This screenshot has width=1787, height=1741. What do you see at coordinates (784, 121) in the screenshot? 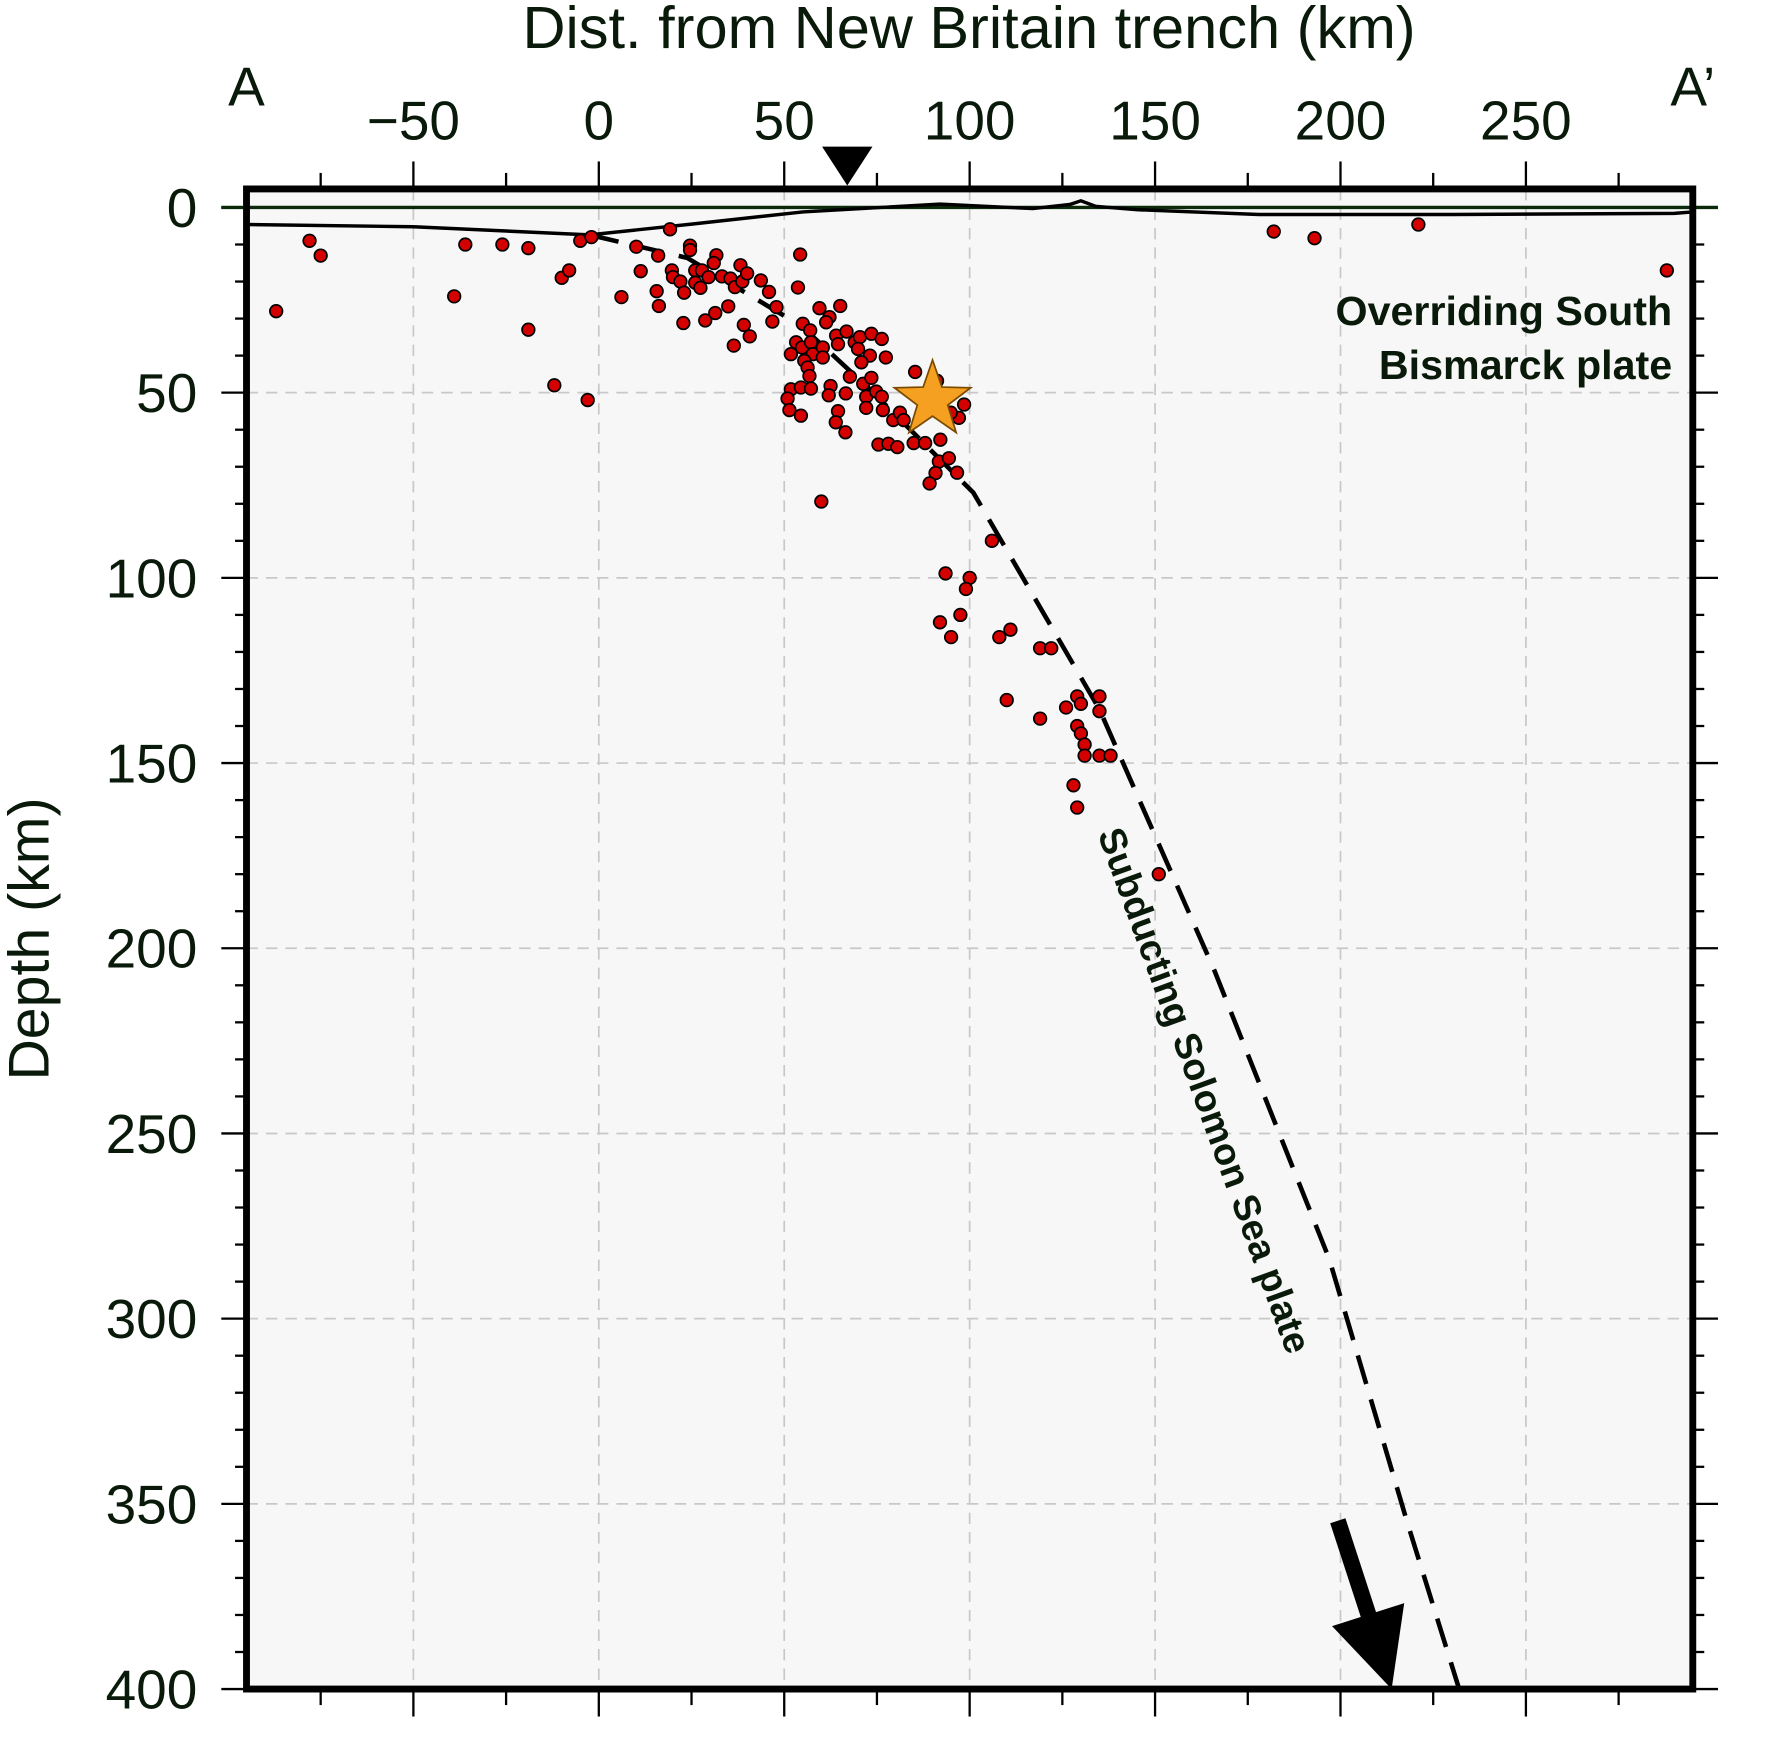
I see `x-tick-label: 50` at bounding box center [784, 121].